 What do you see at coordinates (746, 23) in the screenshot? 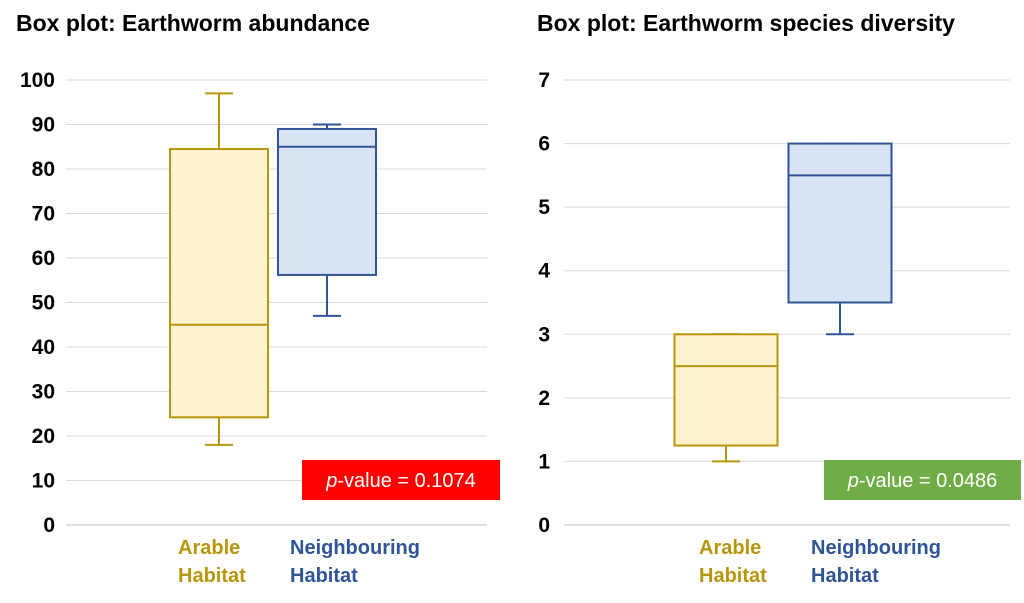
I see `chart-title-diversity: Box plot: Earthworm species diversity` at bounding box center [746, 23].